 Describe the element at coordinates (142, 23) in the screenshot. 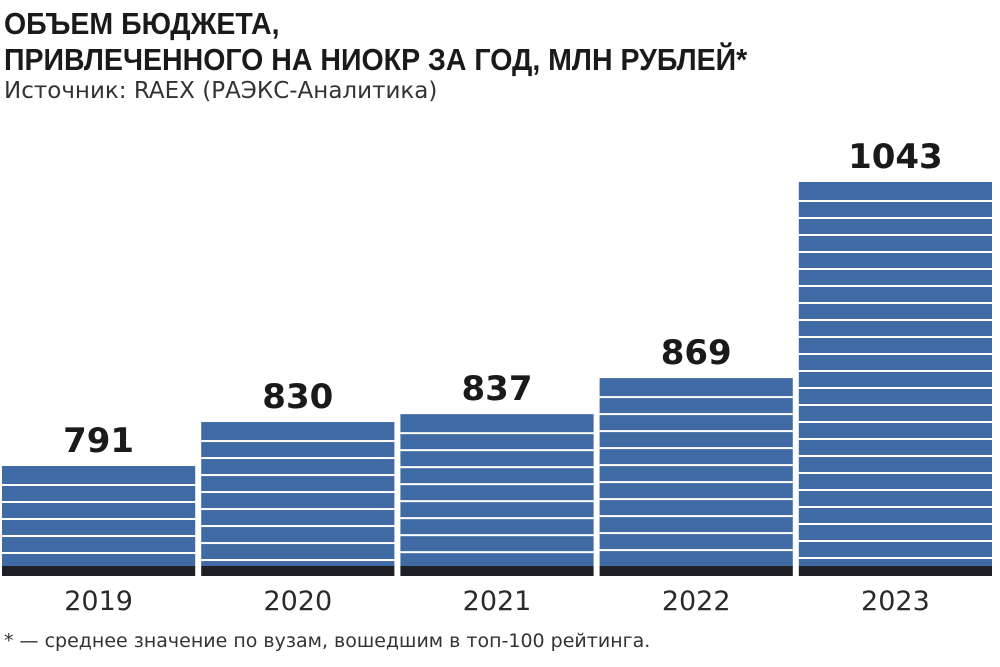

I see `title-line-1: ОБЪЕМ БЮДЖЕТА,` at that location.